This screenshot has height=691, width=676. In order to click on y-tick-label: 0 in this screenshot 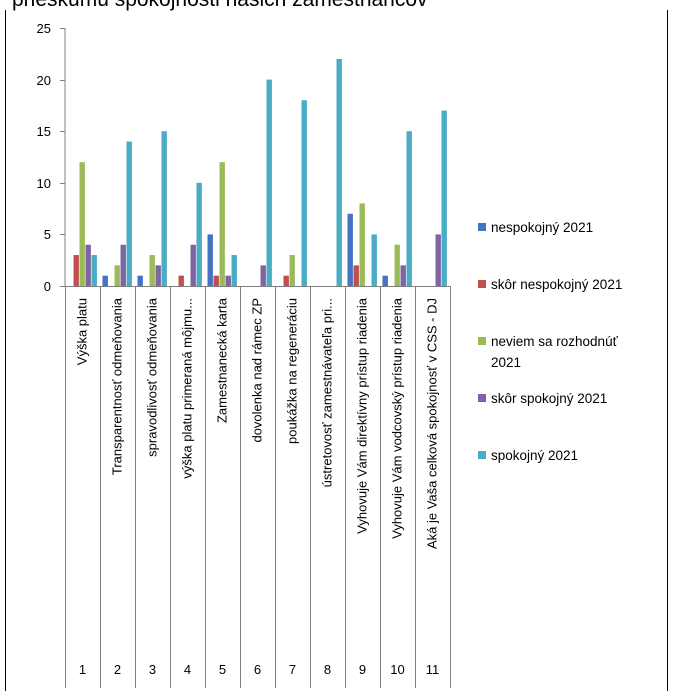, I will do `click(47, 286)`.